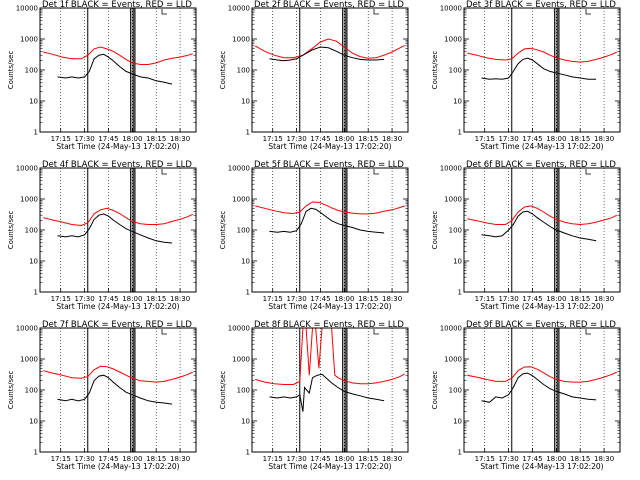 This screenshot has height=480, width=640. Describe the element at coordinates (329, 165) in the screenshot. I see `panel-title: Det 5f BLACK = Events, RED = LLD` at that location.